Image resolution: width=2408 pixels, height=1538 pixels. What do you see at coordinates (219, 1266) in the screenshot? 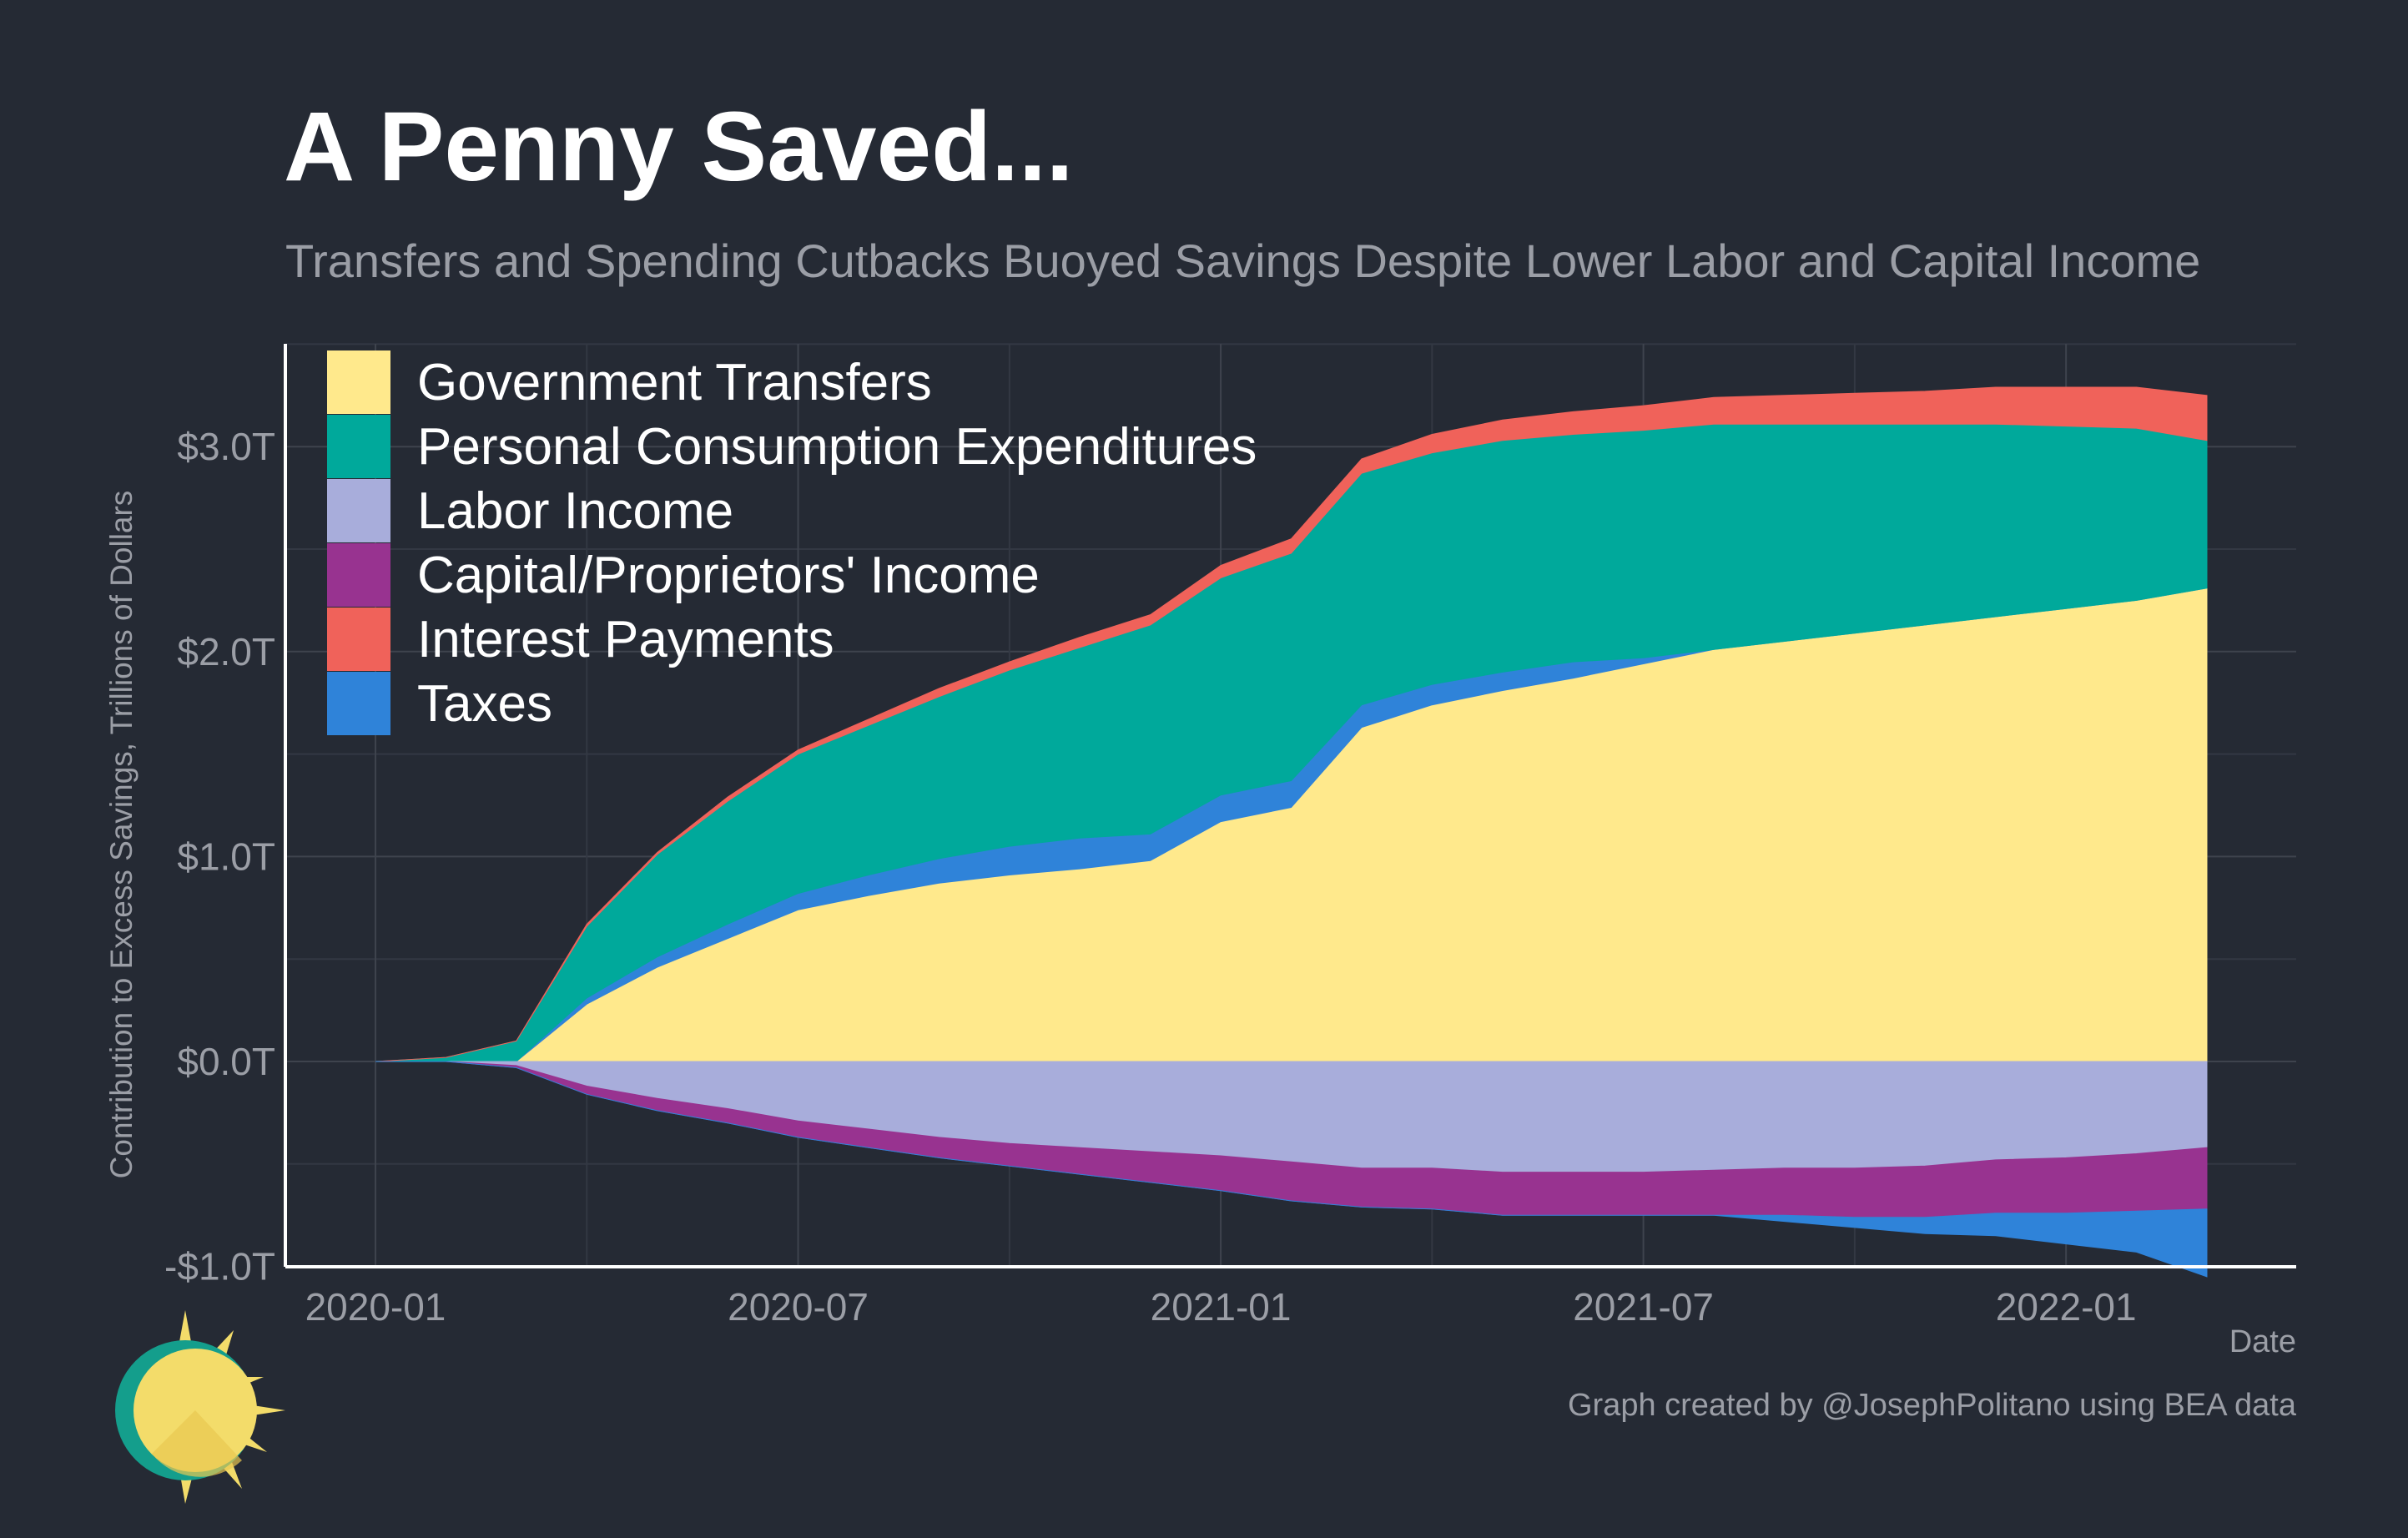
I see `y-tick-label: -$1.0T` at bounding box center [219, 1266].